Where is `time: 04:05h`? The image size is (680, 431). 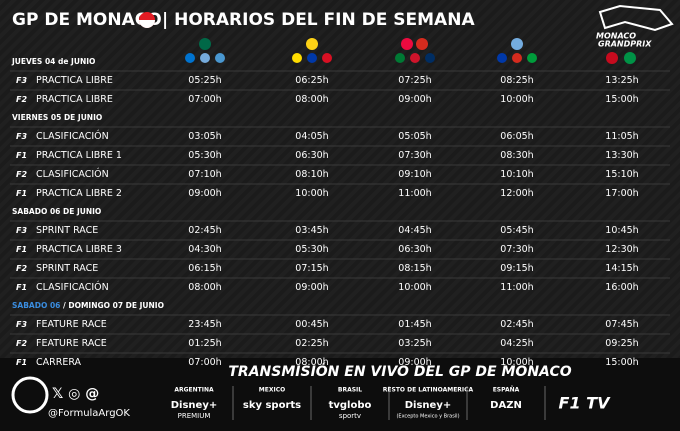 time: 04:05h is located at coordinates (311, 136).